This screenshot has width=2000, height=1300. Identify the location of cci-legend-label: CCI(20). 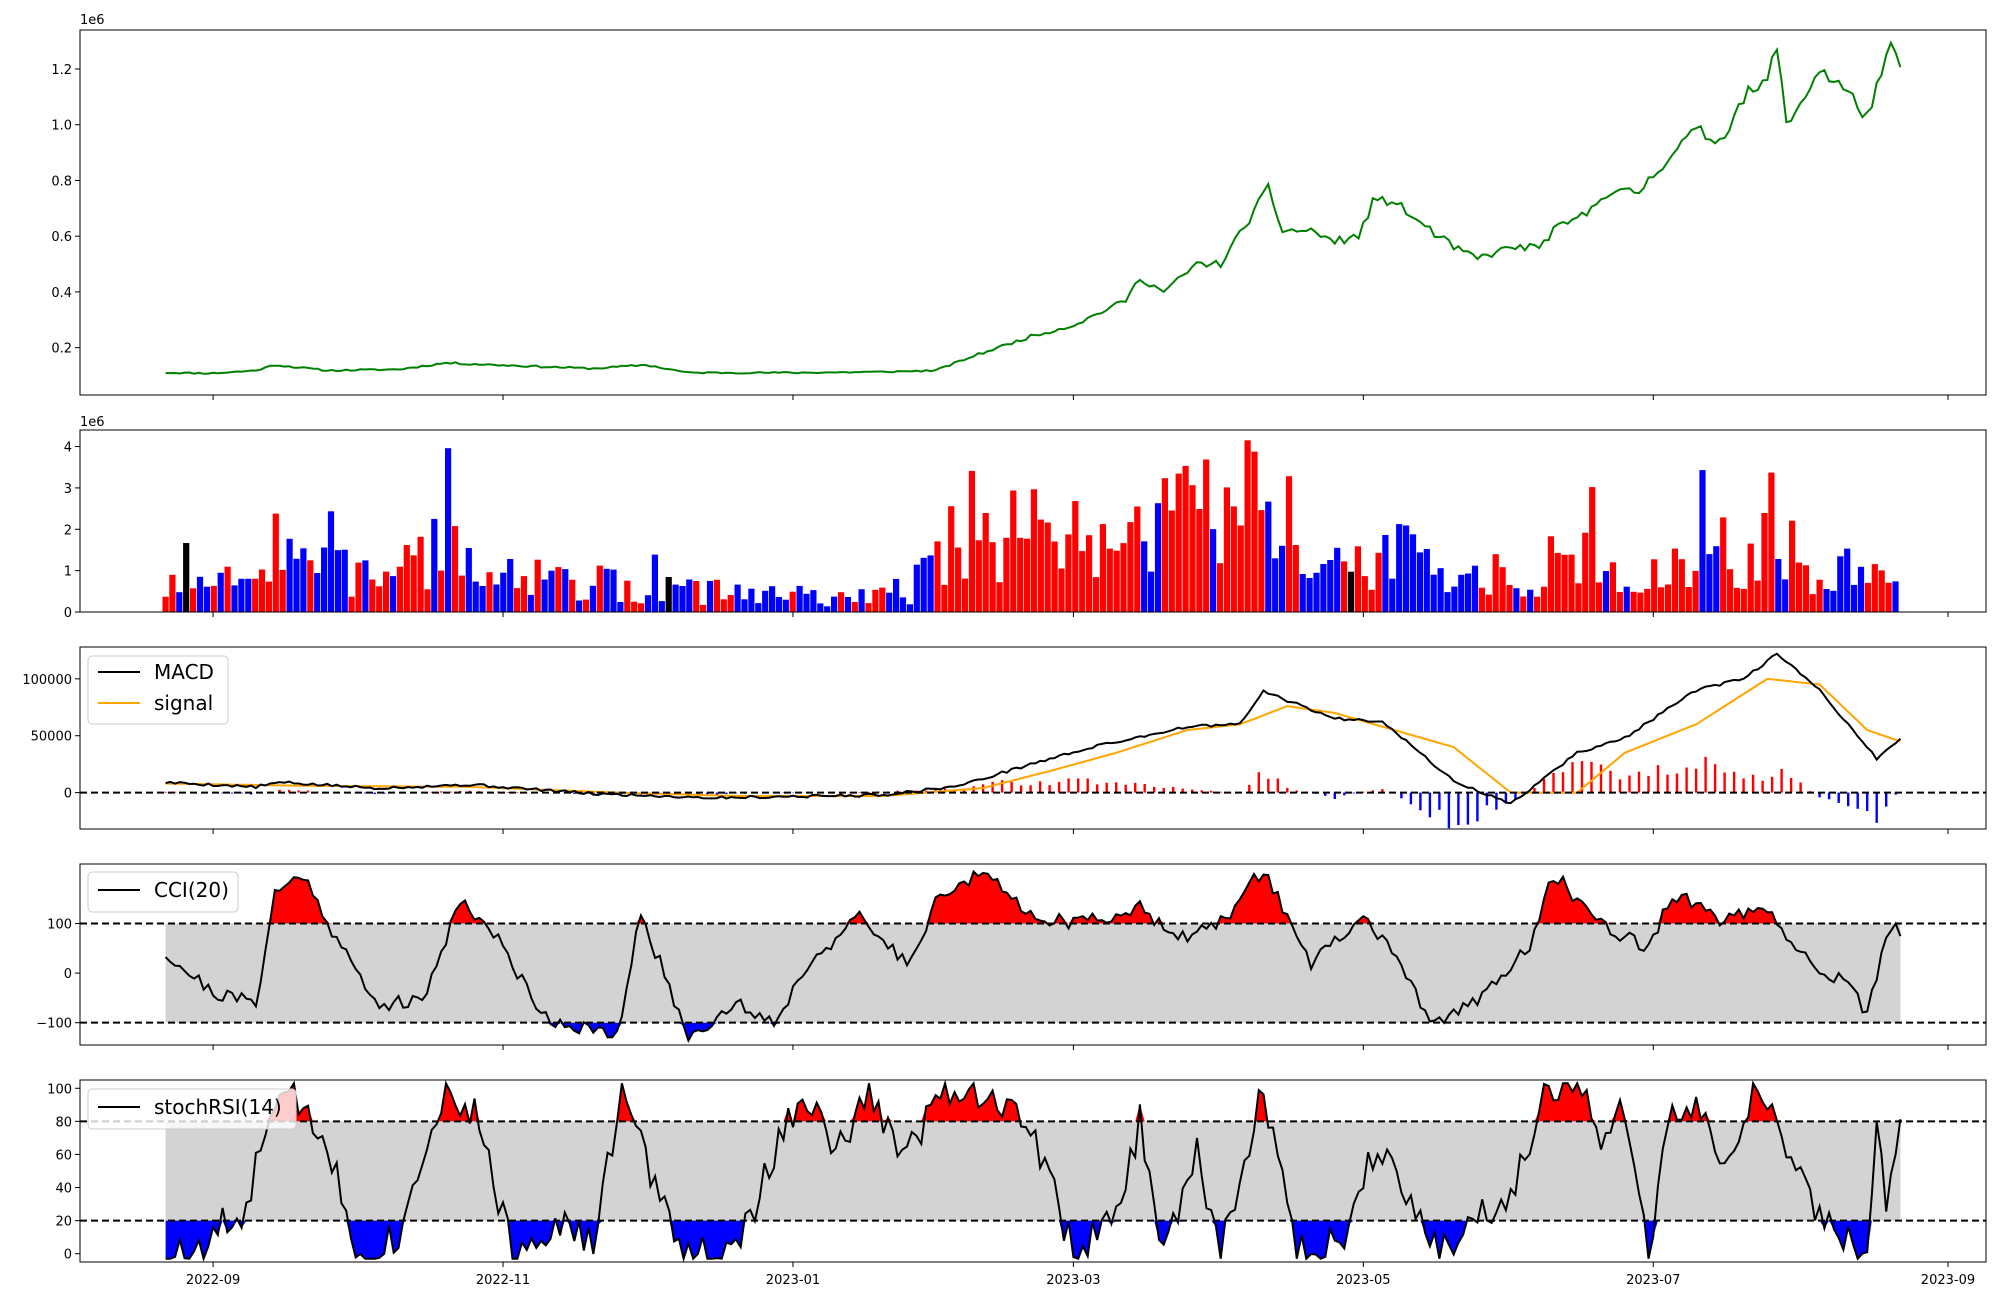
(191, 890).